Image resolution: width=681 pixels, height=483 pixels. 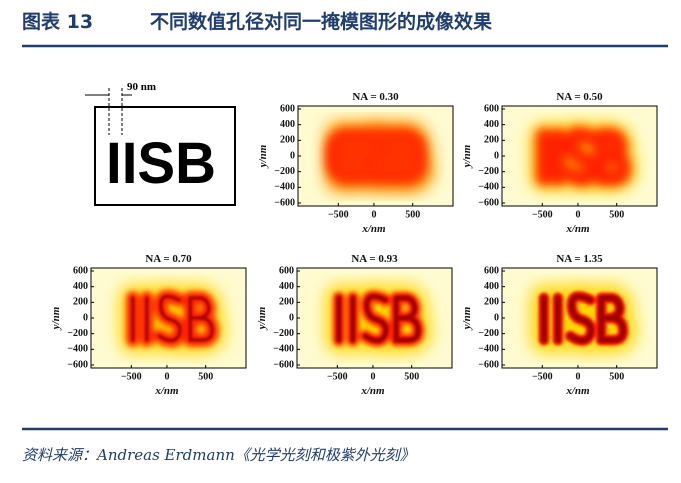 What do you see at coordinates (218, 455) in the screenshot?
I see `source: 资料来源：Andreas Erdmann《光学光刻和极紫外光刻》` at bounding box center [218, 455].